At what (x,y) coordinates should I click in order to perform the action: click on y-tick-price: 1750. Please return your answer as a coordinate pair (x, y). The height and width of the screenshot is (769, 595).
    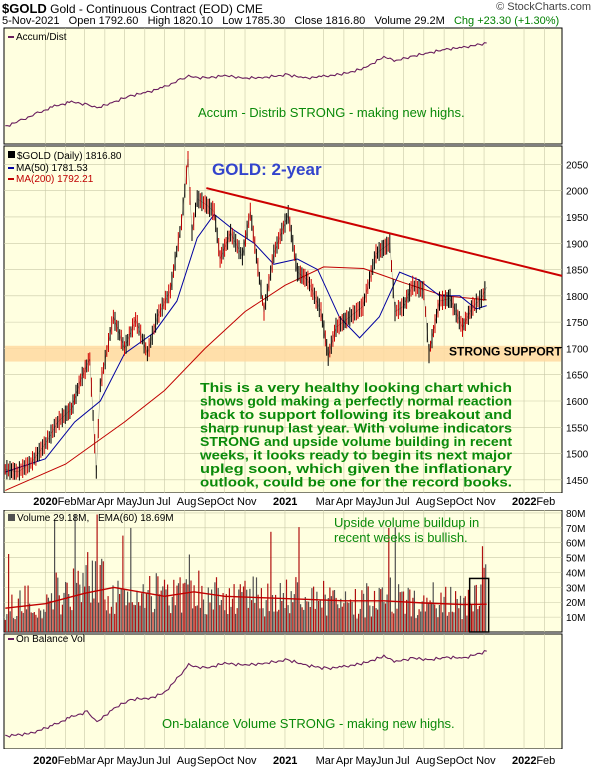
    Looking at the image, I should click on (577, 323).